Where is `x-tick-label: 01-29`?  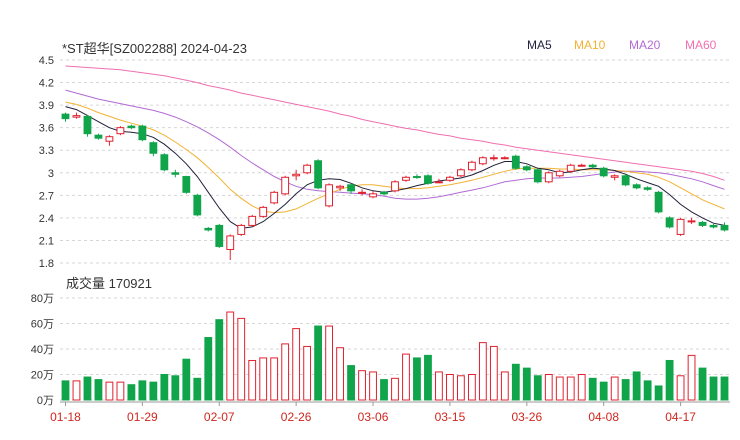 x-tick-label: 01-29 is located at coordinates (142, 417).